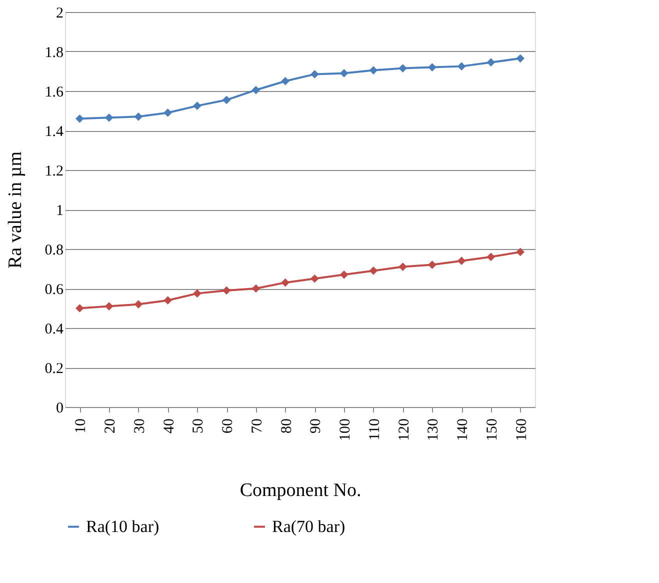 The width and height of the screenshot is (659, 583). Describe the element at coordinates (110, 426) in the screenshot. I see `x-tick-label: 20` at that location.